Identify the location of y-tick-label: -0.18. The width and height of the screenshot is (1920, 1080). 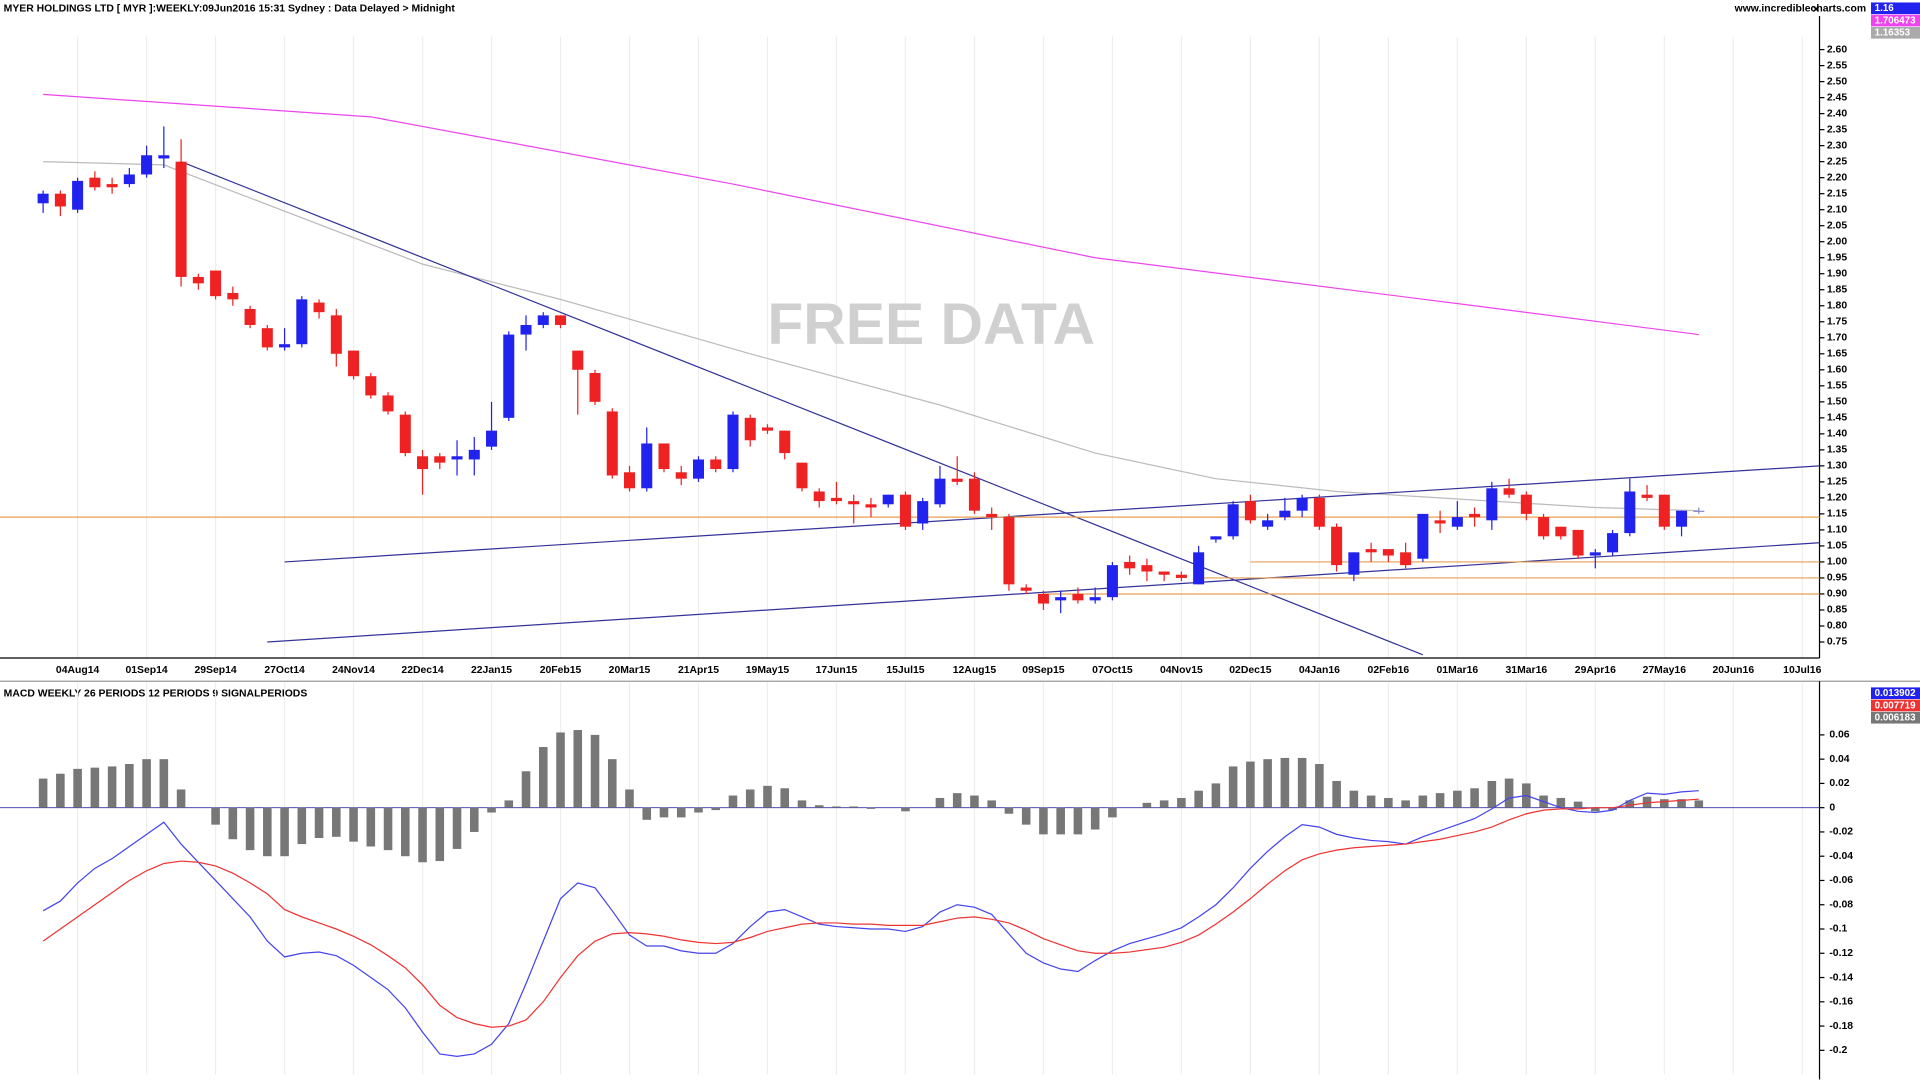
(1841, 1026).